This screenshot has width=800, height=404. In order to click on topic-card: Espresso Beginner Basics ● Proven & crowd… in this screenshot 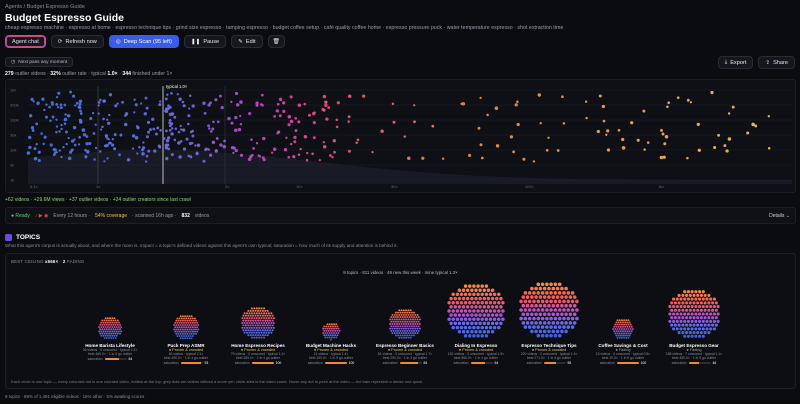, I will do `click(405, 354)`.